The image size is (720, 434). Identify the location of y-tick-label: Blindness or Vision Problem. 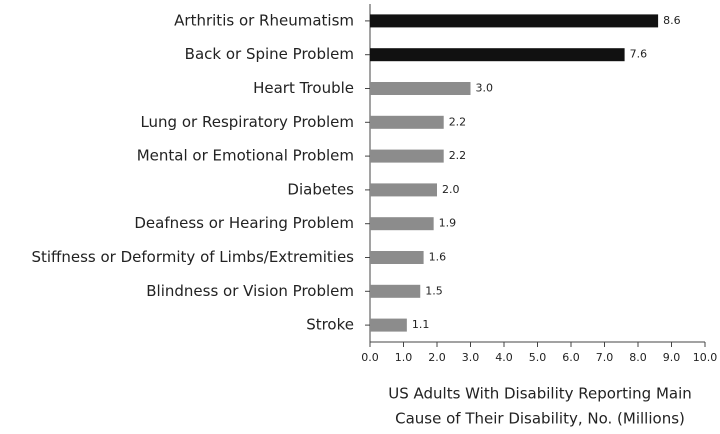
(250, 291).